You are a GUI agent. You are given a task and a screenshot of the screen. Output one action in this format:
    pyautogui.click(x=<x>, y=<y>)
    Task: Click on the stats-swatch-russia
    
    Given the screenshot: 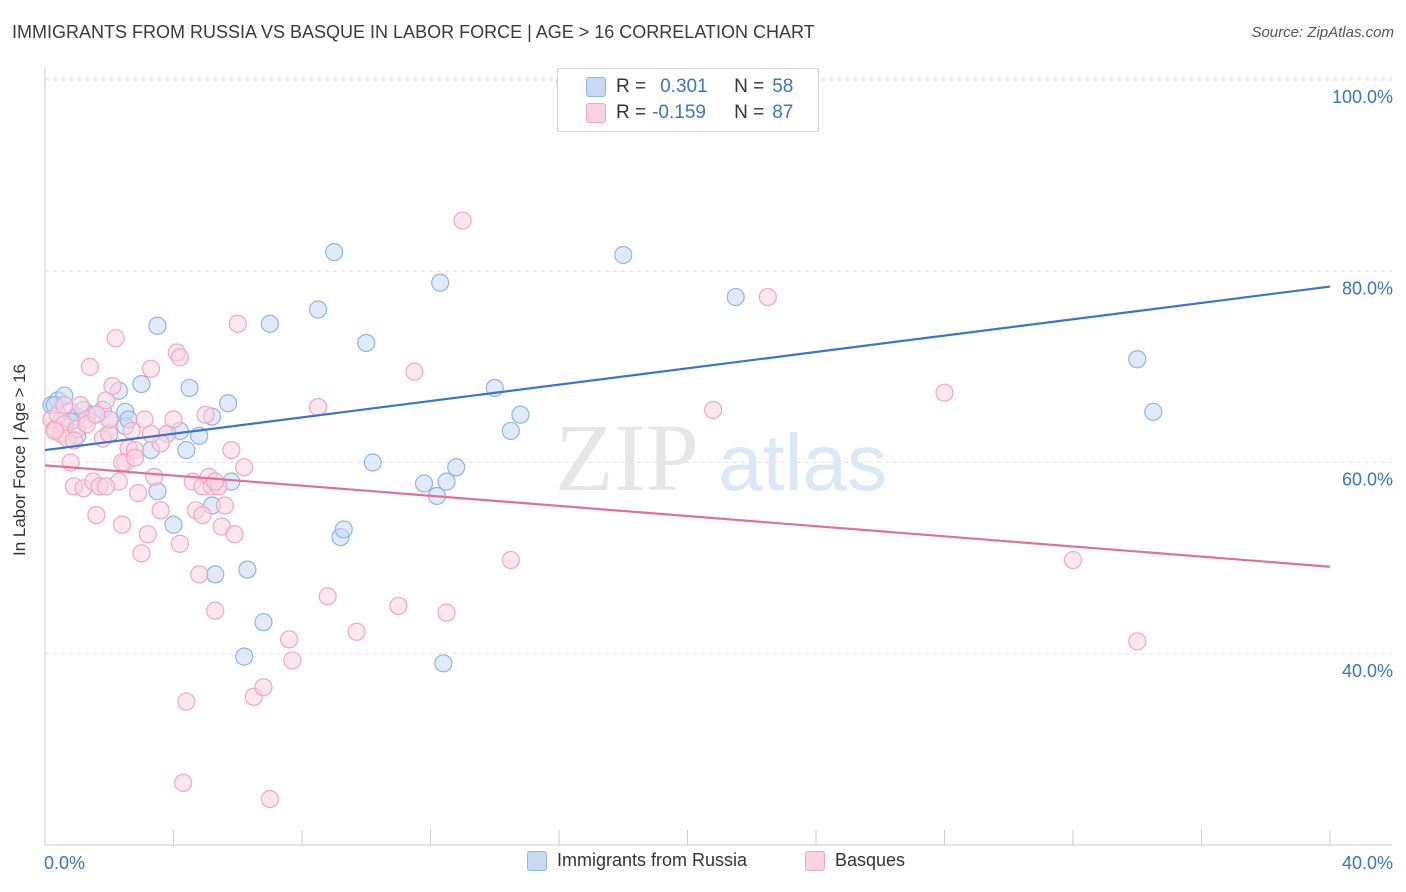 What is the action you would take?
    pyautogui.click(x=596, y=87)
    